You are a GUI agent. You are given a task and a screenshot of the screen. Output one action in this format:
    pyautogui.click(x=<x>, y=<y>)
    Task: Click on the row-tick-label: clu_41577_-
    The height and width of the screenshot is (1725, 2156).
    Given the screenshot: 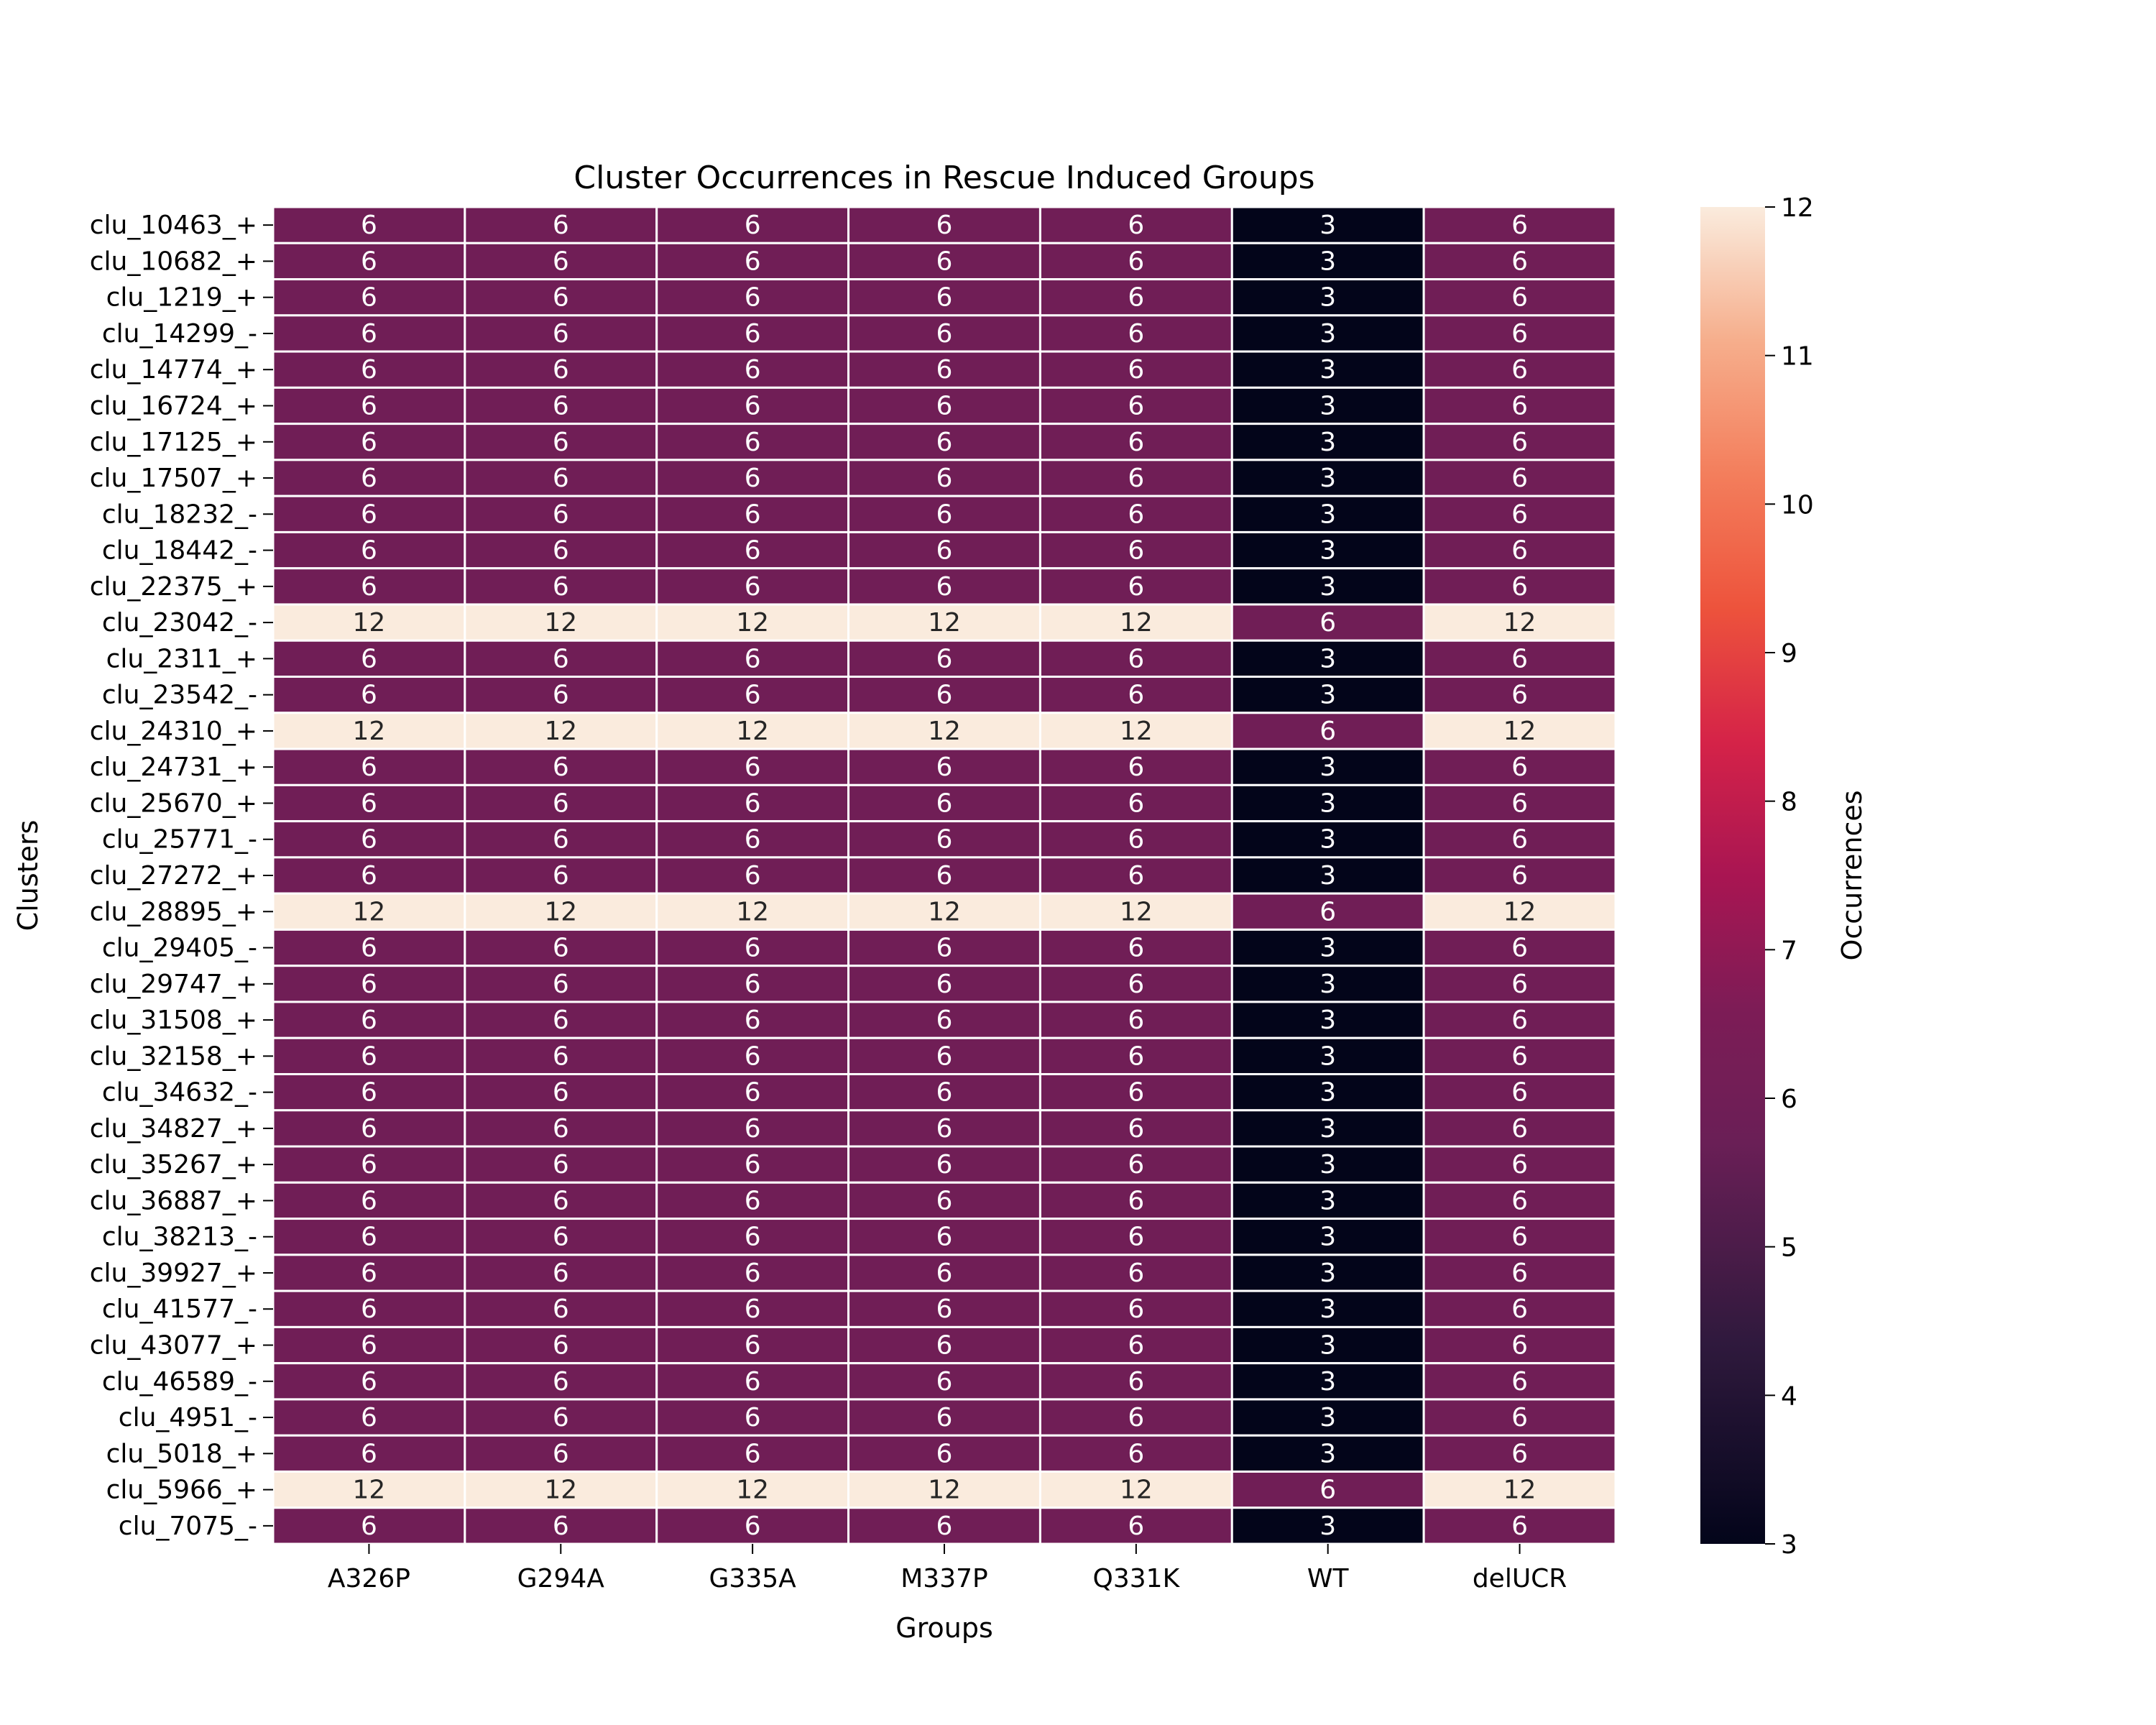 What is the action you would take?
    pyautogui.click(x=179, y=1309)
    